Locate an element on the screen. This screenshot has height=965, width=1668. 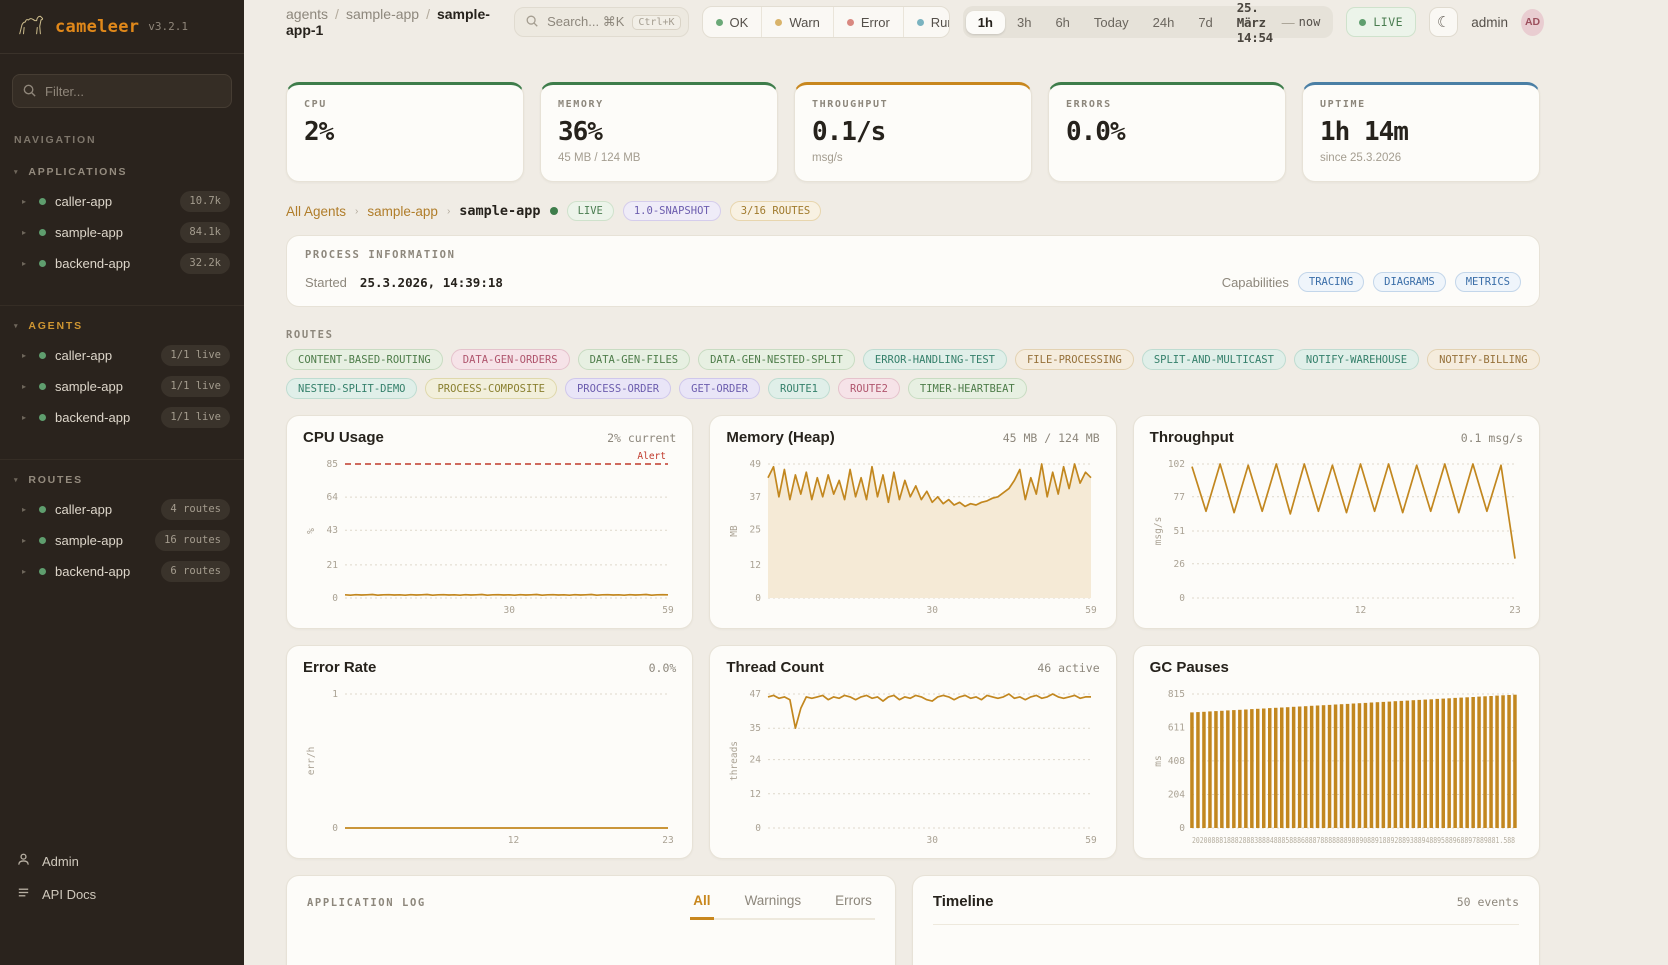
live-status-badge: LIVE is located at coordinates (1381, 22).